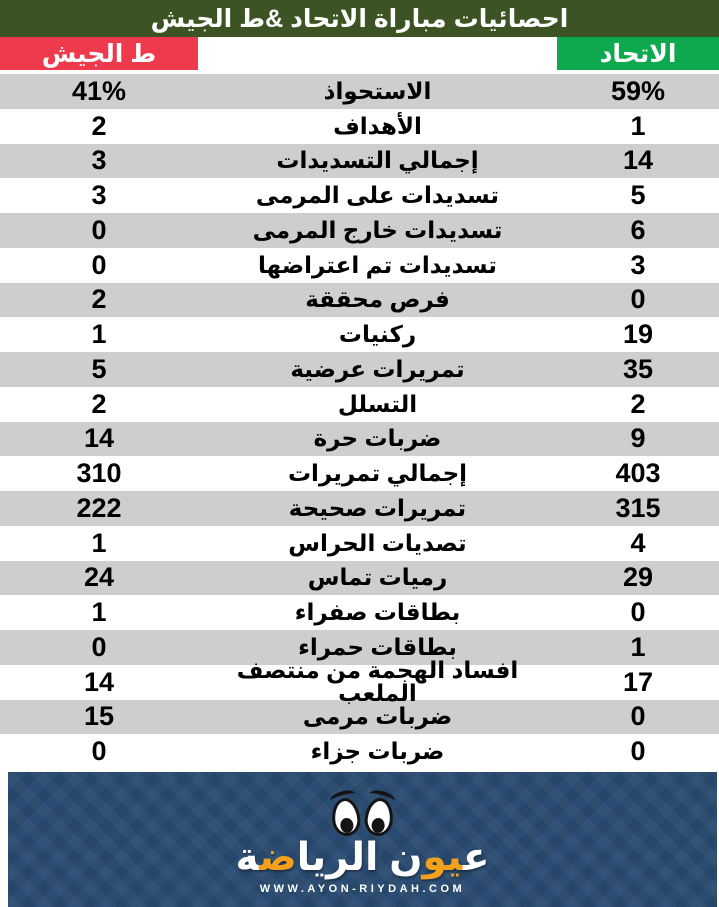  I want to click on stat-row: 1 تصديات الحراس 4, so click(359, 543).